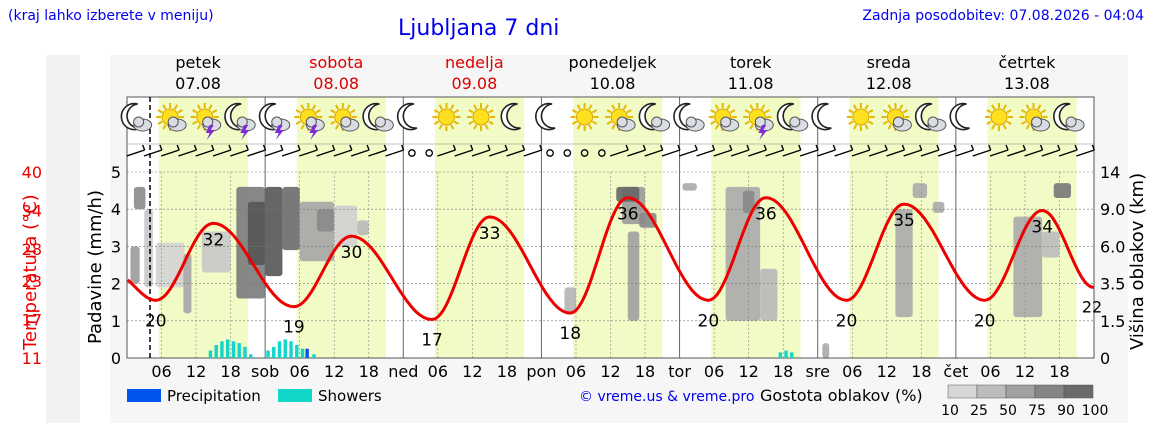 The height and width of the screenshot is (443, 1152). I want to click on day-name: ponedeljek, so click(613, 62).